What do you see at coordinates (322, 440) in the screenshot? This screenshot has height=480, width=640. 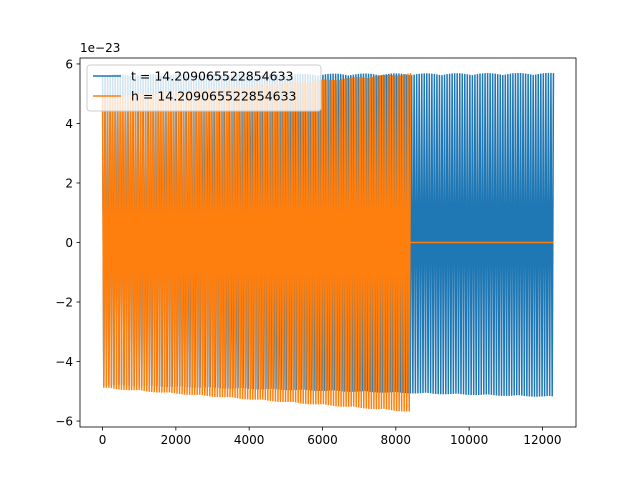 I see `x-tick-label: 6000` at bounding box center [322, 440].